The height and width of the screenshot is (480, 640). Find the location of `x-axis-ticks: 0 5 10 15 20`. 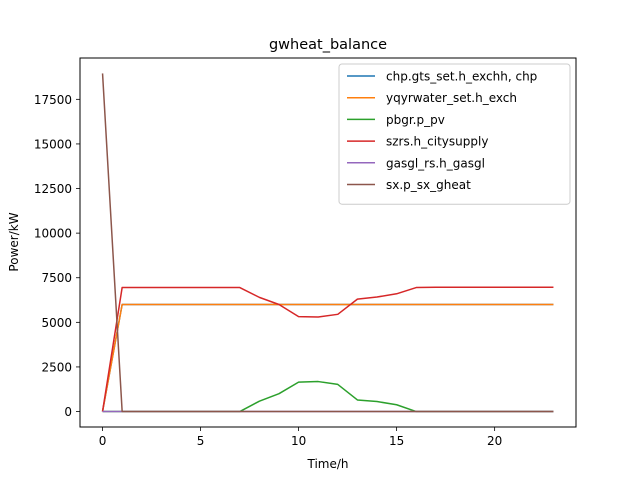

x-axis-ticks: 0 5 10 15 20 is located at coordinates (300, 437).